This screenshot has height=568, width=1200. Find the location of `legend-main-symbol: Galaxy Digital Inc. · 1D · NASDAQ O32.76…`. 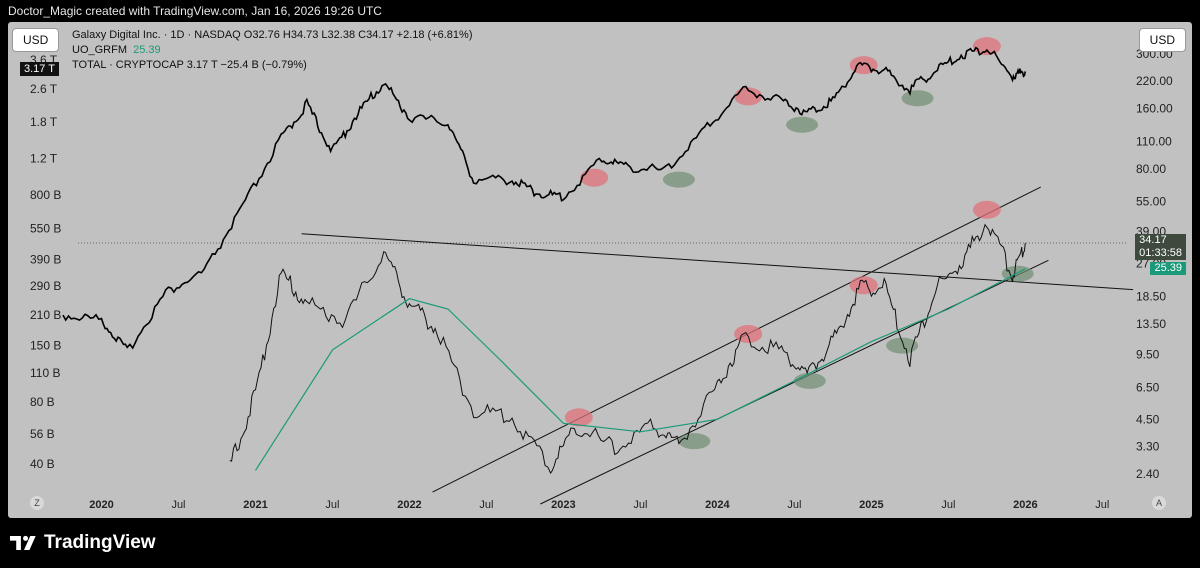

legend-main-symbol: Galaxy Digital Inc. · 1D · NASDAQ O32.76… is located at coordinates (272, 35).